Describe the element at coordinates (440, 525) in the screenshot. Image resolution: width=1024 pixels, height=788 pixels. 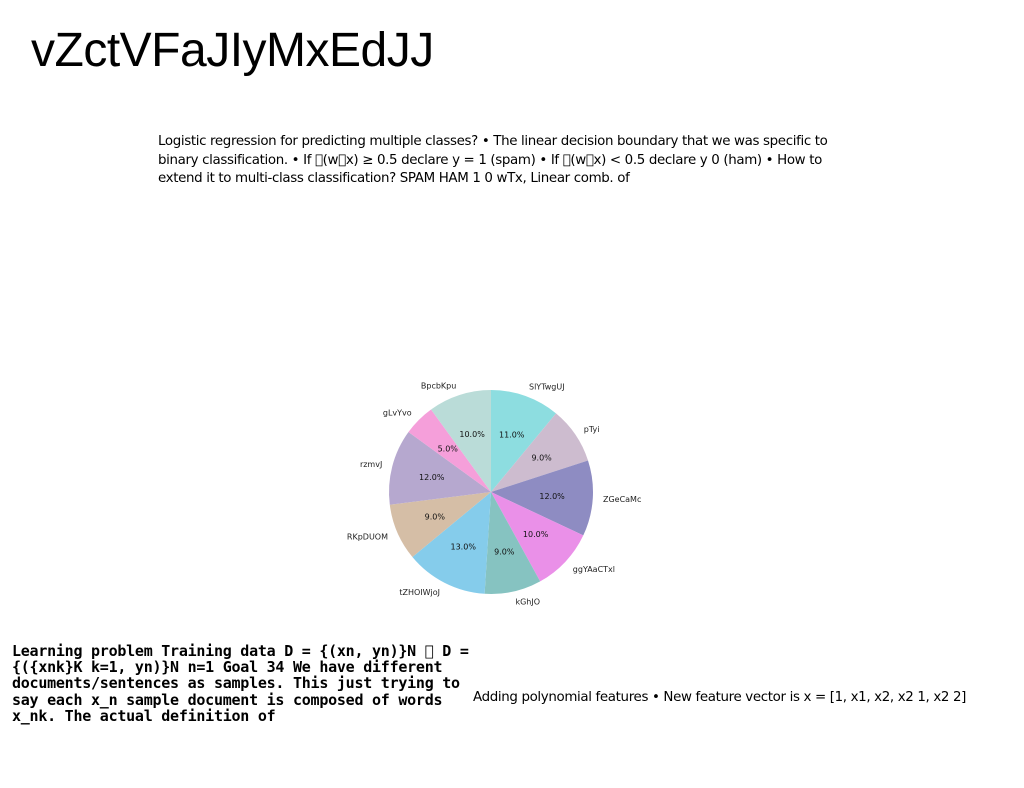
I see `pie-slice-rkpduom` at that location.